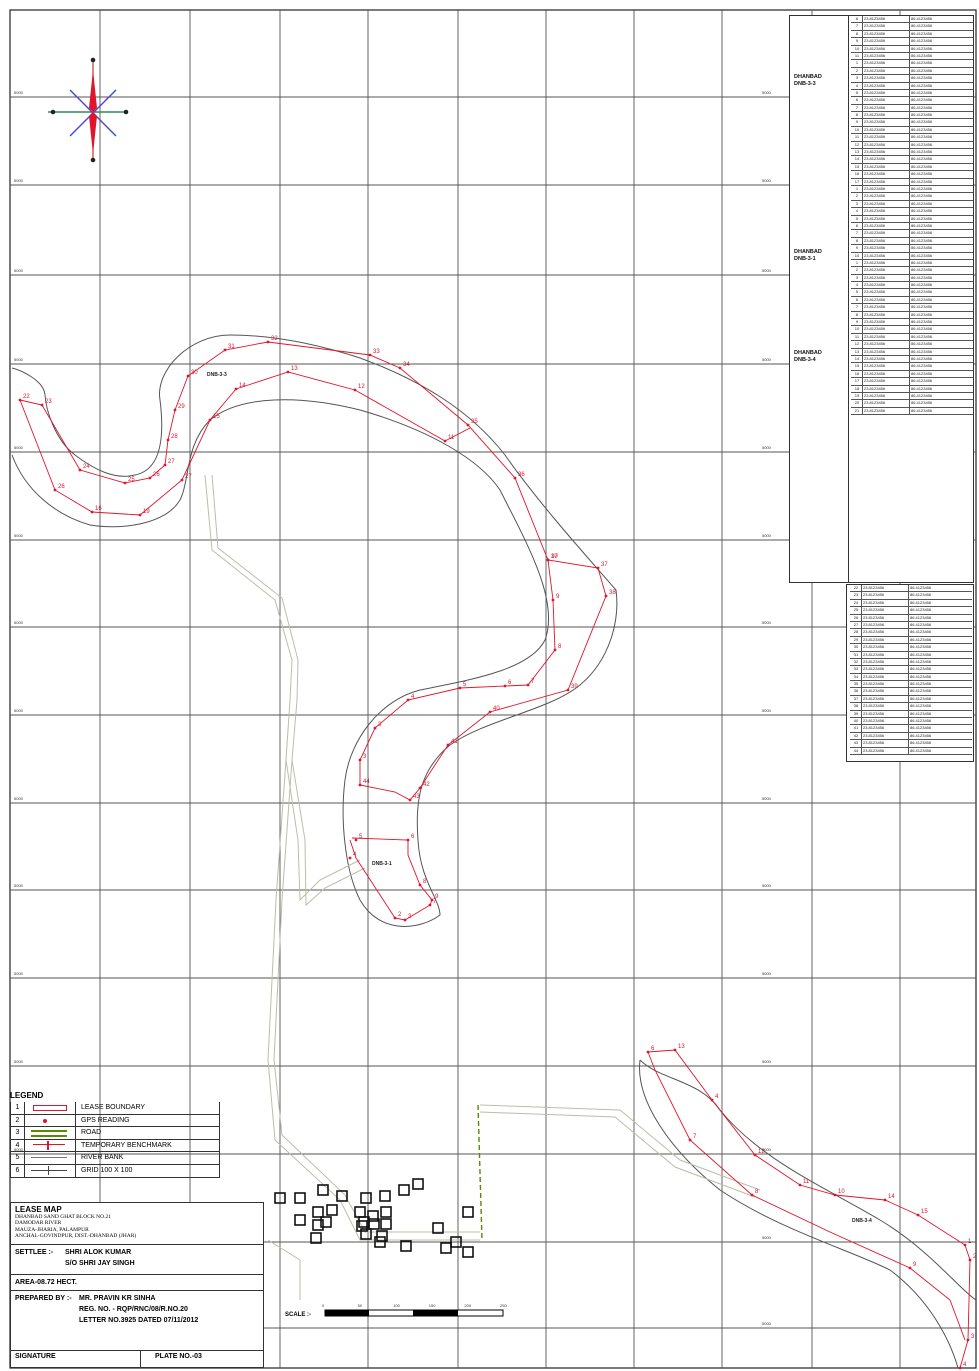 This screenshot has width=979, height=1371. Describe the element at coordinates (912, 160) in the screenshot. I see `coordinate-row: 14 23.8123456 86.4123456` at that location.